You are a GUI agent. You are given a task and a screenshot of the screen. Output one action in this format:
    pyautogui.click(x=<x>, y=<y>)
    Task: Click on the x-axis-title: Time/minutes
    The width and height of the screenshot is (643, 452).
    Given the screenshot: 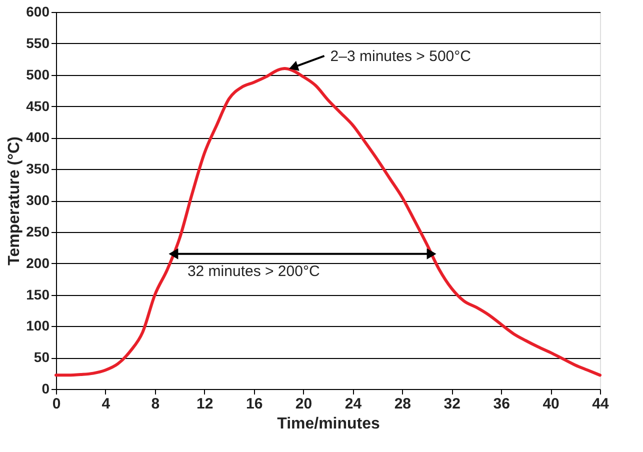 What is the action you would take?
    pyautogui.click(x=328, y=424)
    